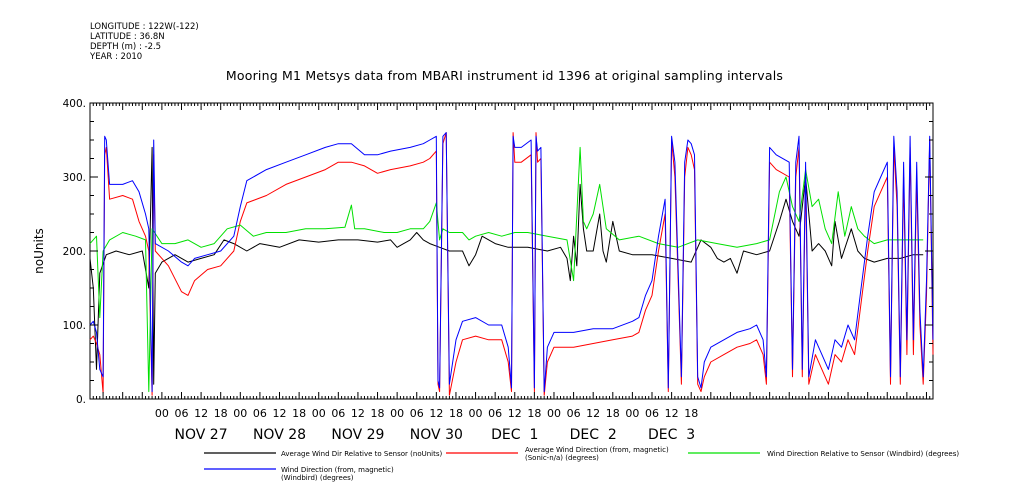  Describe the element at coordinates (201, 435) in the screenshot. I see `x-day-label: NOV 27` at that location.